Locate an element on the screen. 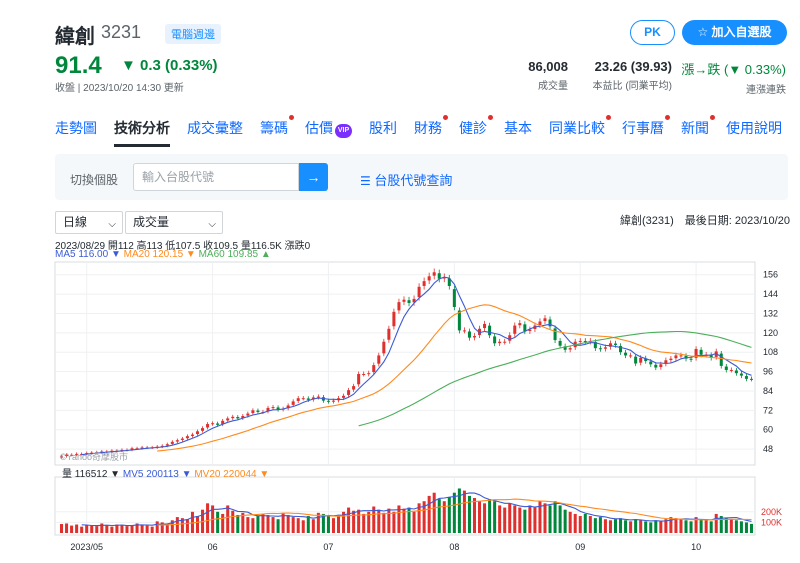  indicator-select: 成交量 ⌵ is located at coordinates (174, 222).